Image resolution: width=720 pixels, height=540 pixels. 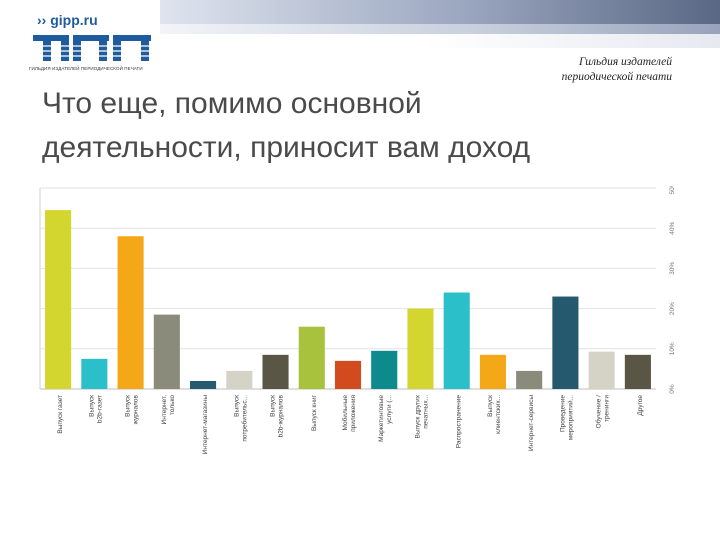 I want to click on guild-line-1: Гильдия издателей, so click(x=625, y=62).